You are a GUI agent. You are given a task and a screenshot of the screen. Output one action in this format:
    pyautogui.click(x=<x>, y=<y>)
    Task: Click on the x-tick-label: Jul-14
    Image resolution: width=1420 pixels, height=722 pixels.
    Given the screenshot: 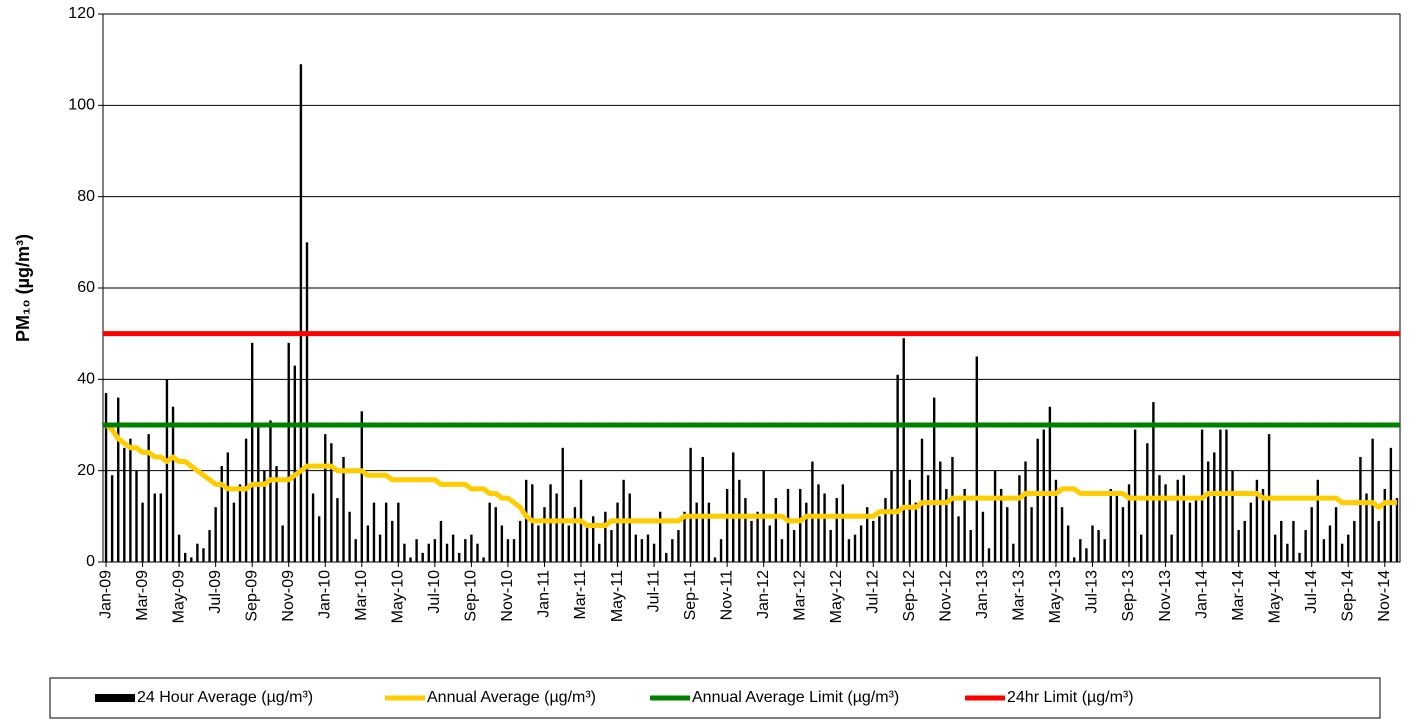 What is the action you would take?
    pyautogui.click(x=1311, y=592)
    